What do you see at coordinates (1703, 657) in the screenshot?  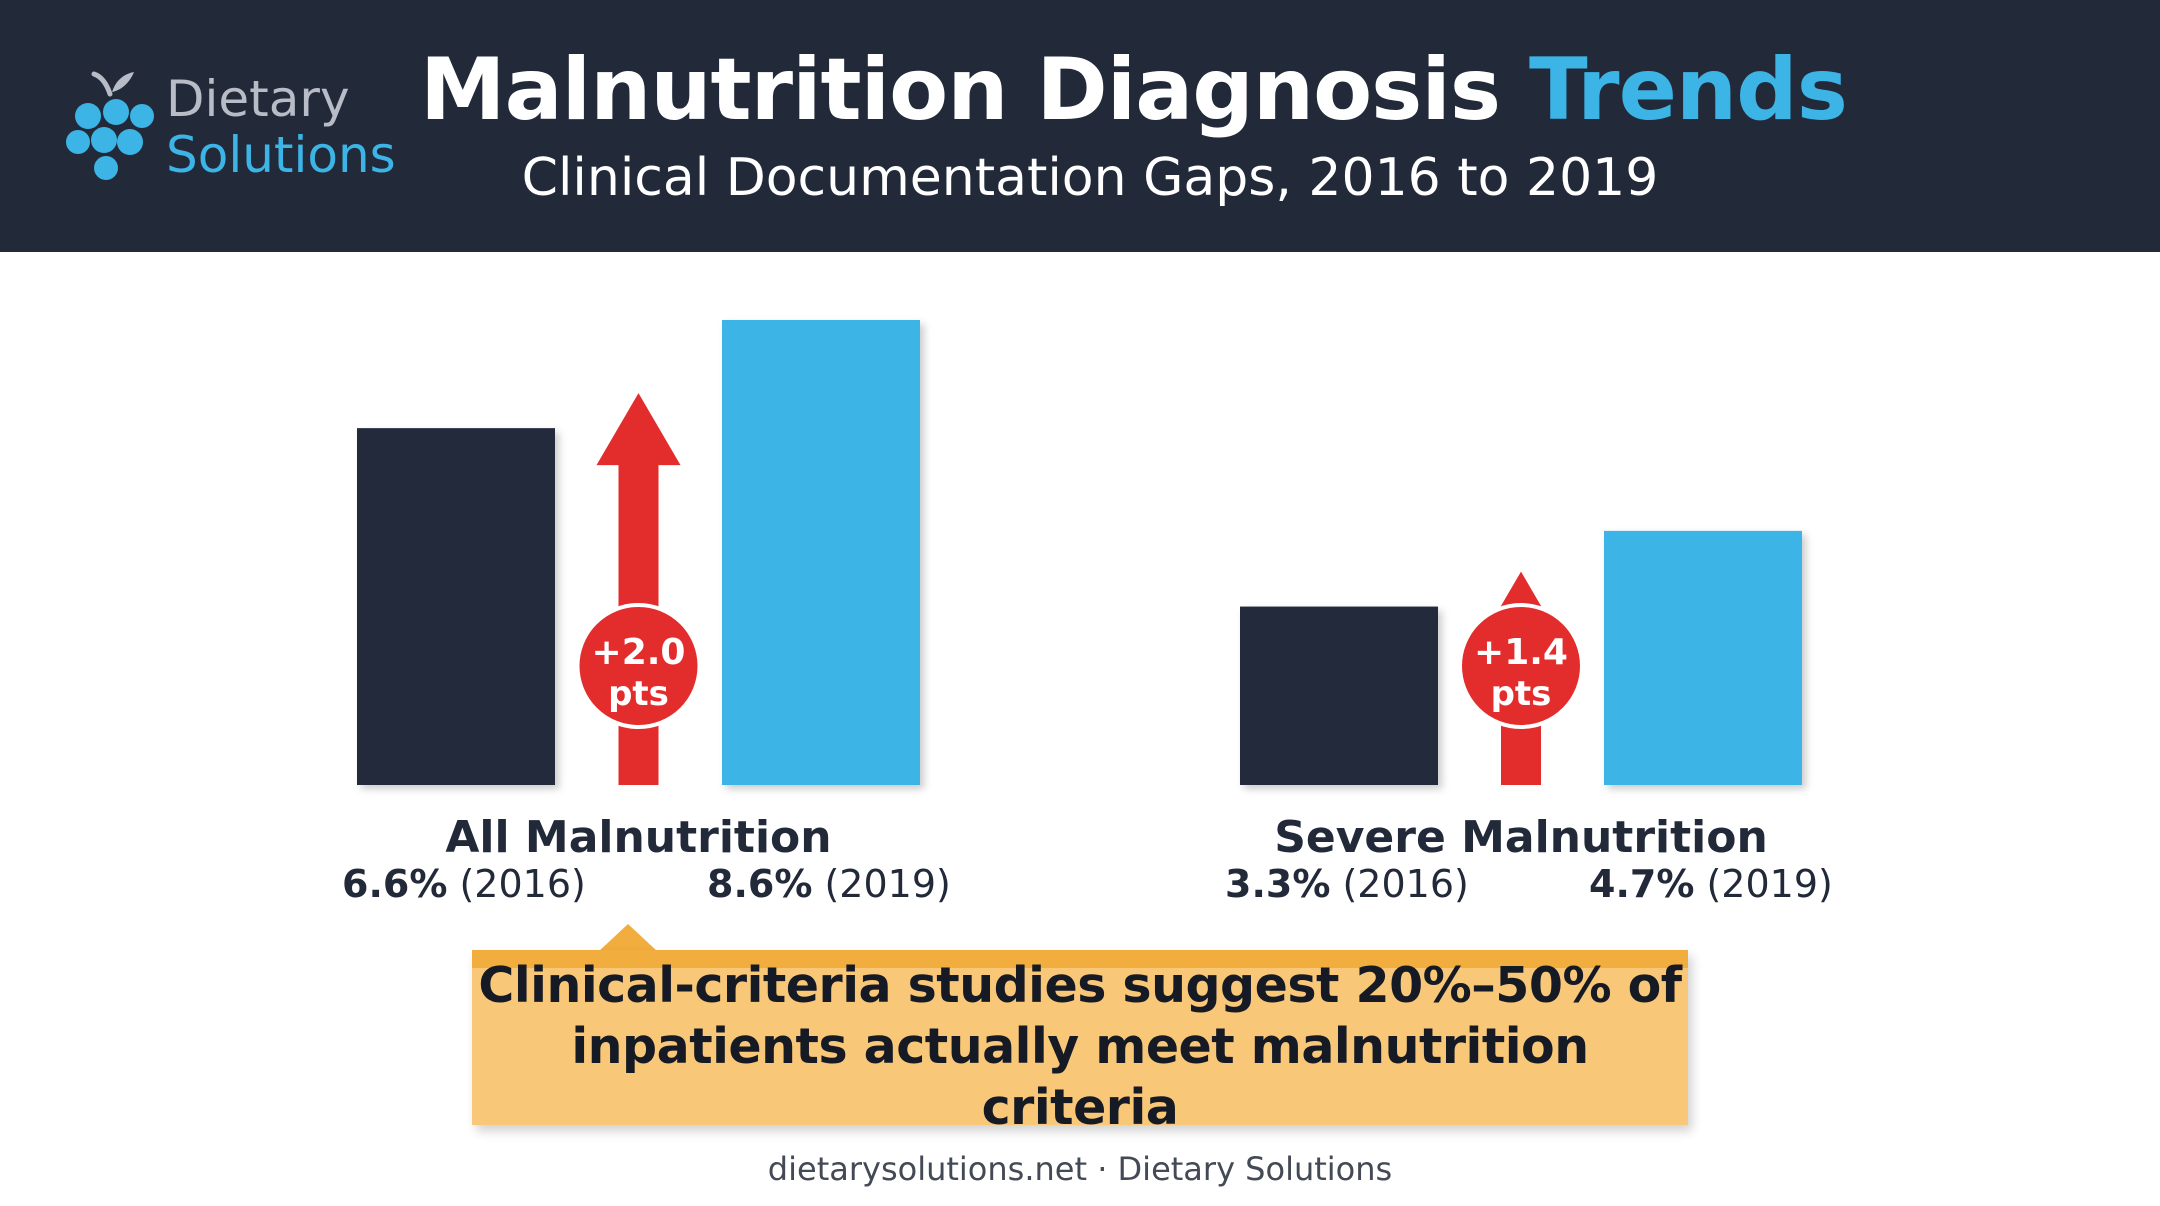 I see `bar-severe-2019` at bounding box center [1703, 657].